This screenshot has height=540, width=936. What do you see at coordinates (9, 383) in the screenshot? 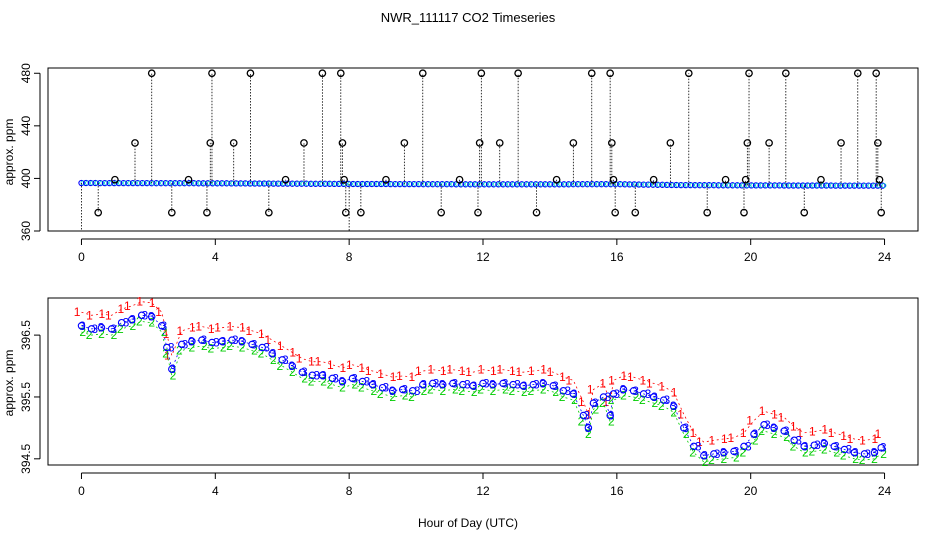
I see `bottom-y-axis-label: approx. ppm` at bounding box center [9, 383].